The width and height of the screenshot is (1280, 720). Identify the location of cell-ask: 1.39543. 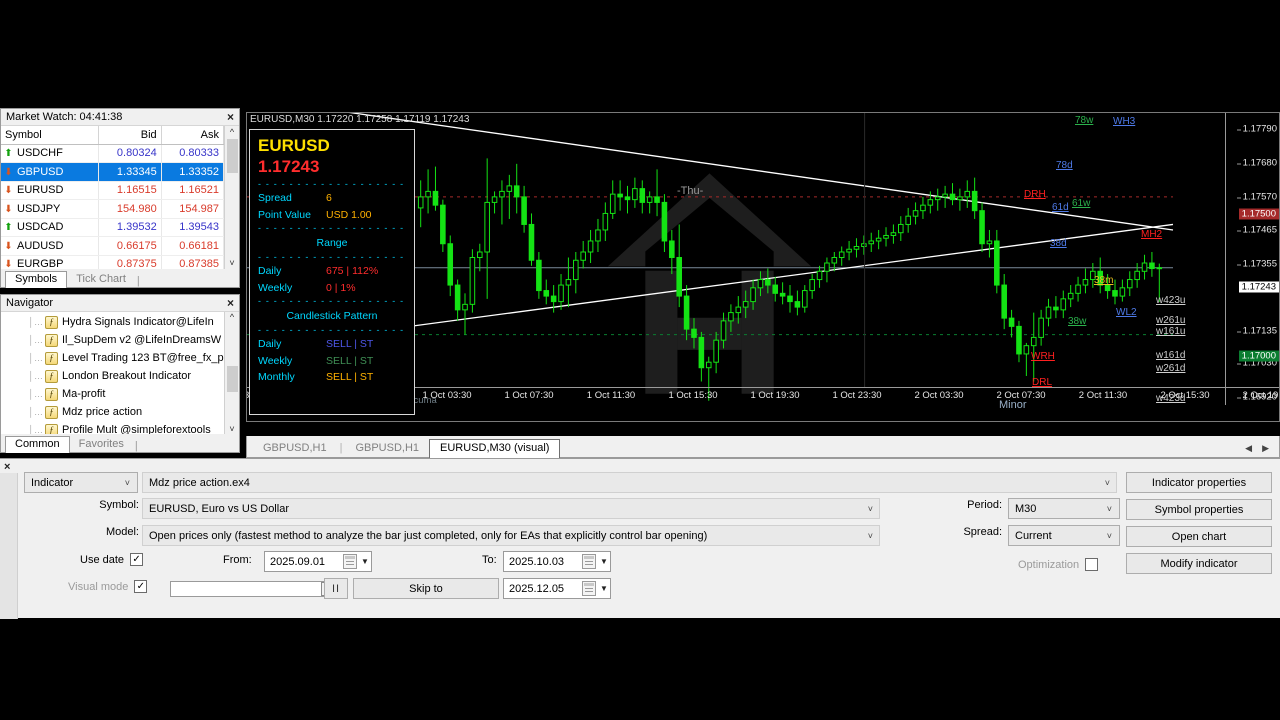
(193, 227).